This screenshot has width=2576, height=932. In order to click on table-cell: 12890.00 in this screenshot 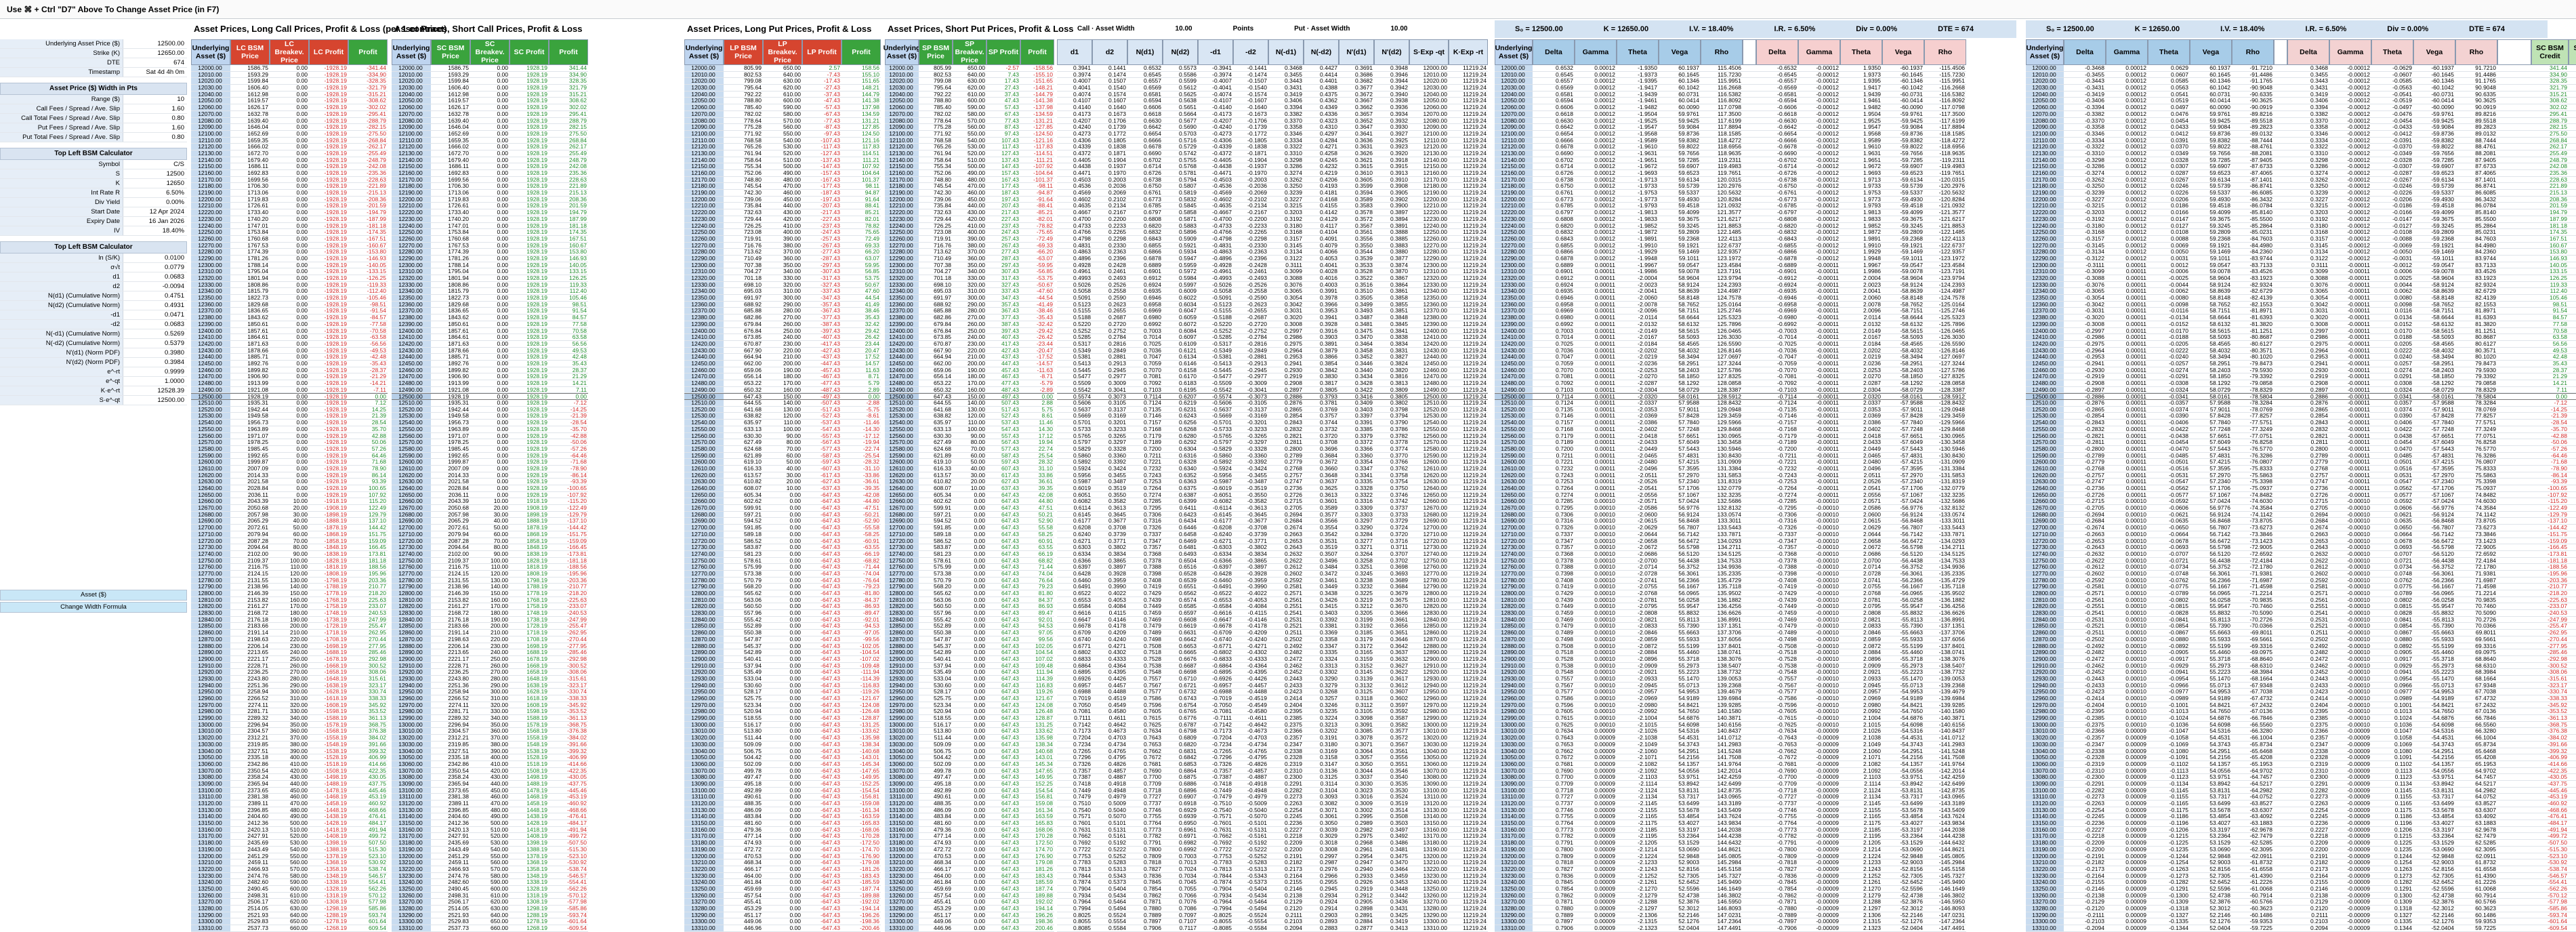, I will do `click(1429, 652)`.